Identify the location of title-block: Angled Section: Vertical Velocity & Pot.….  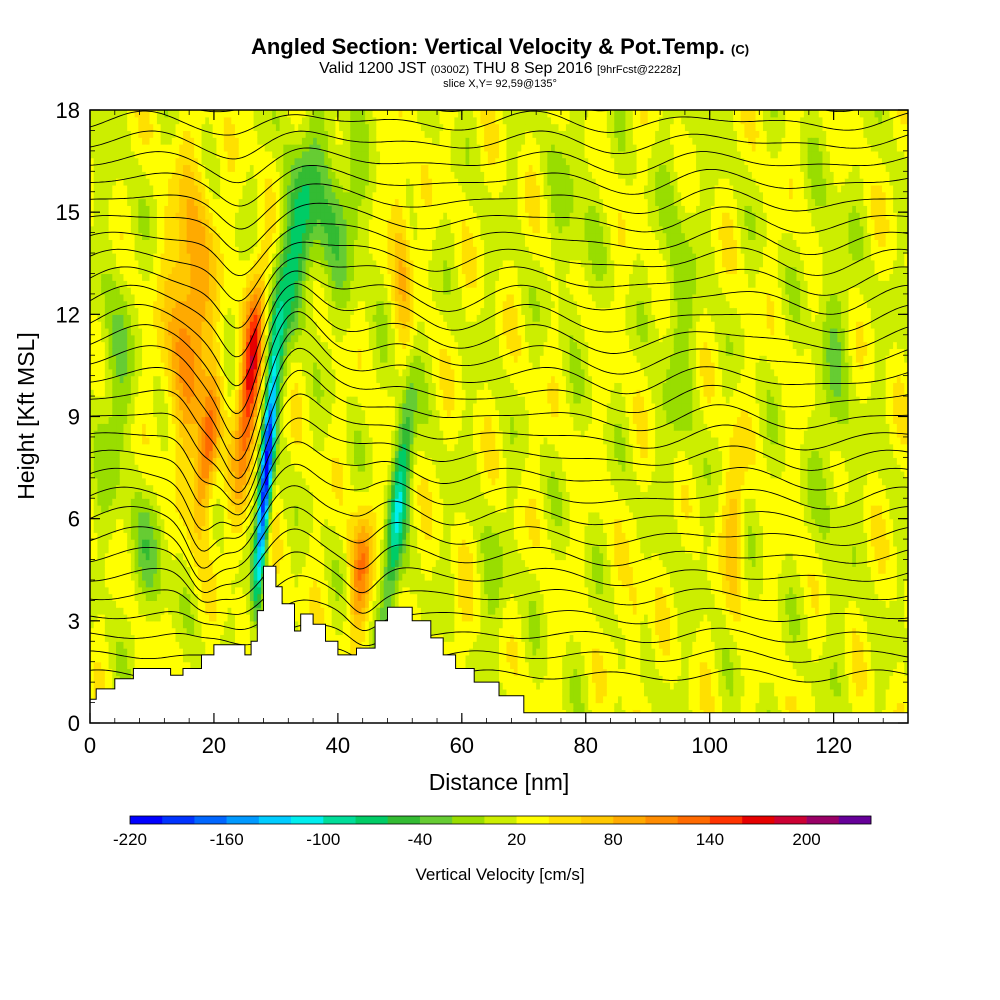
(500, 63).